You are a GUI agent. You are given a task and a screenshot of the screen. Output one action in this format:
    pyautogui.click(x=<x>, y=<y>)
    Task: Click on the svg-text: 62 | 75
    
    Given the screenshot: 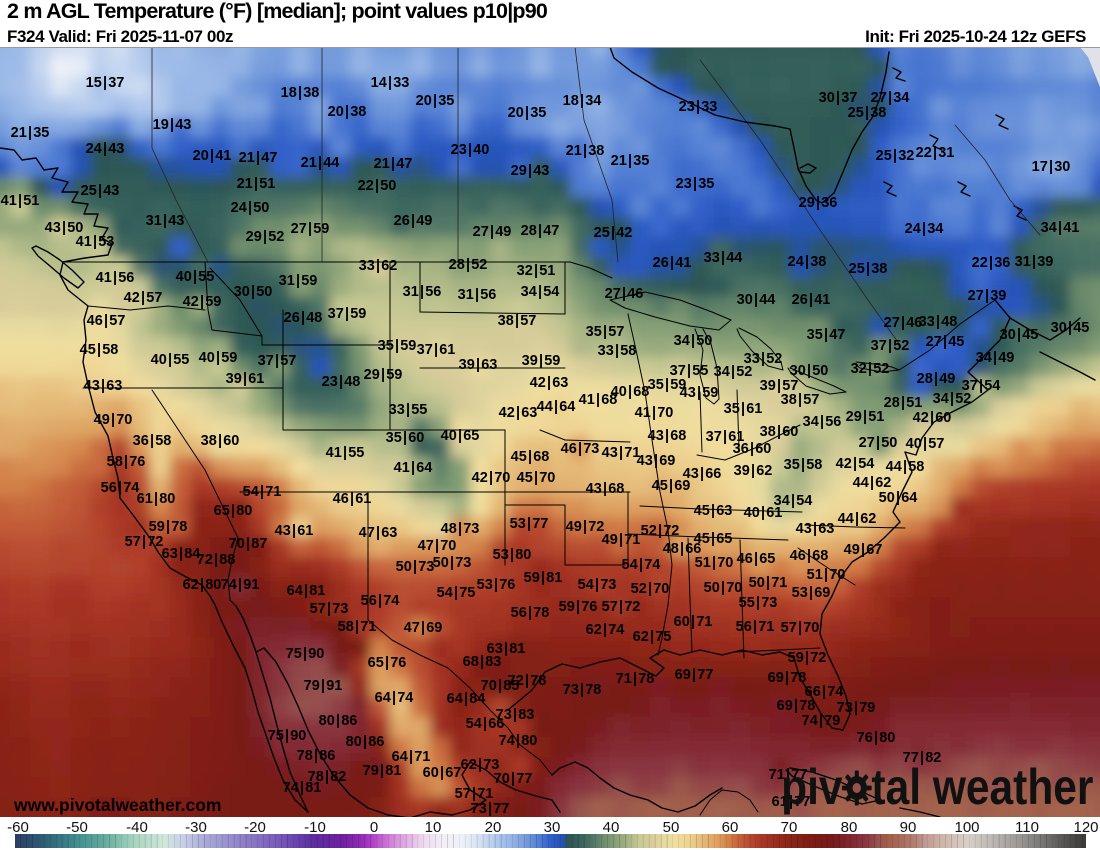 What is the action you would take?
    pyautogui.click(x=652, y=637)
    